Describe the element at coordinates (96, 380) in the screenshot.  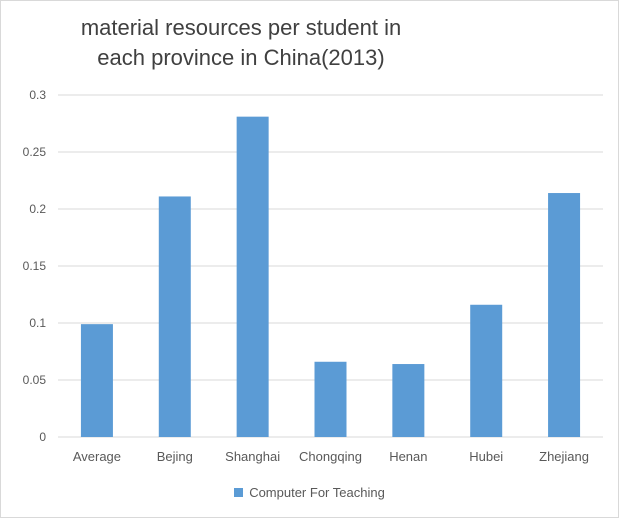
I see `bar-average` at that location.